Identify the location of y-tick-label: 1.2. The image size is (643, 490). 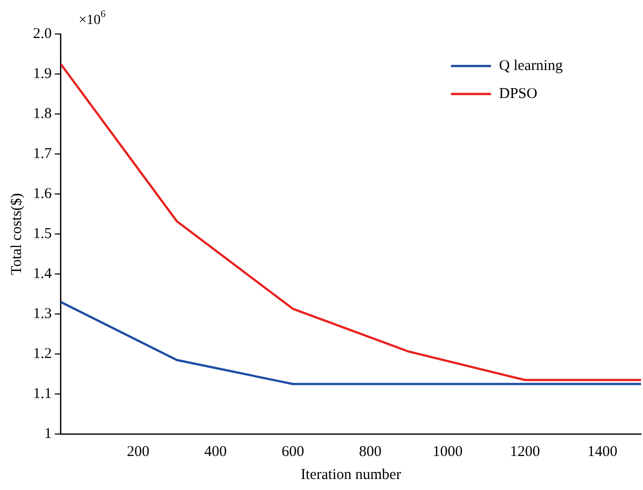
(42, 354).